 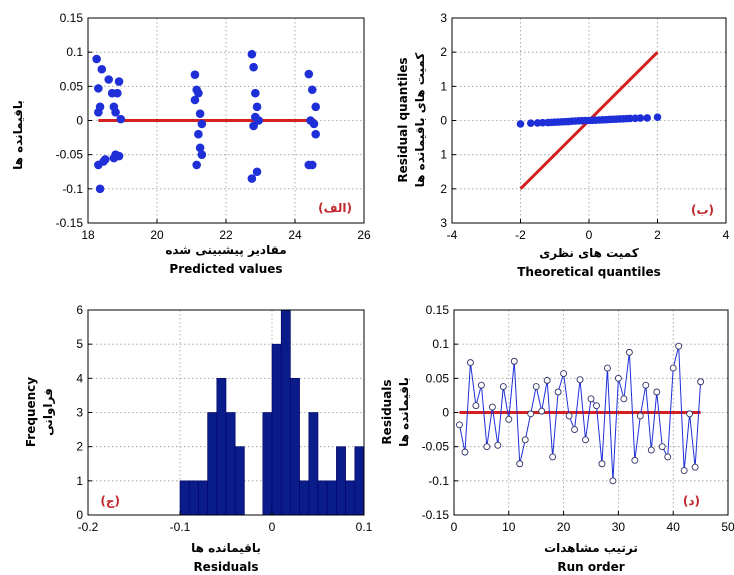 I want to click on y-tick-label: 0, so click(x=79, y=121).